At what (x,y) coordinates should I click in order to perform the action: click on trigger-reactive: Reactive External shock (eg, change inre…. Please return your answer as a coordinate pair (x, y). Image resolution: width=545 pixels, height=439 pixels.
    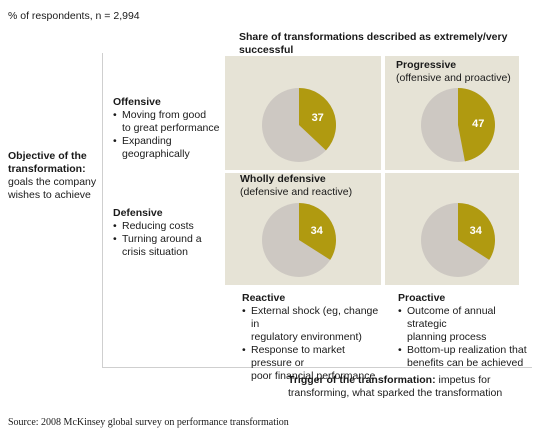
    Looking at the image, I should click on (314, 337).